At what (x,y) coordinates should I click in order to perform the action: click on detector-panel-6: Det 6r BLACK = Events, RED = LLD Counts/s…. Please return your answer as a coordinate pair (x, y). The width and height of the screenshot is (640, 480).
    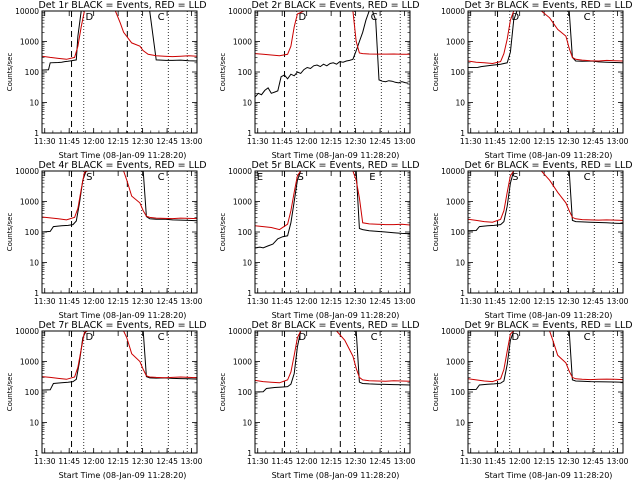
    Looking at the image, I should click on (532, 240).